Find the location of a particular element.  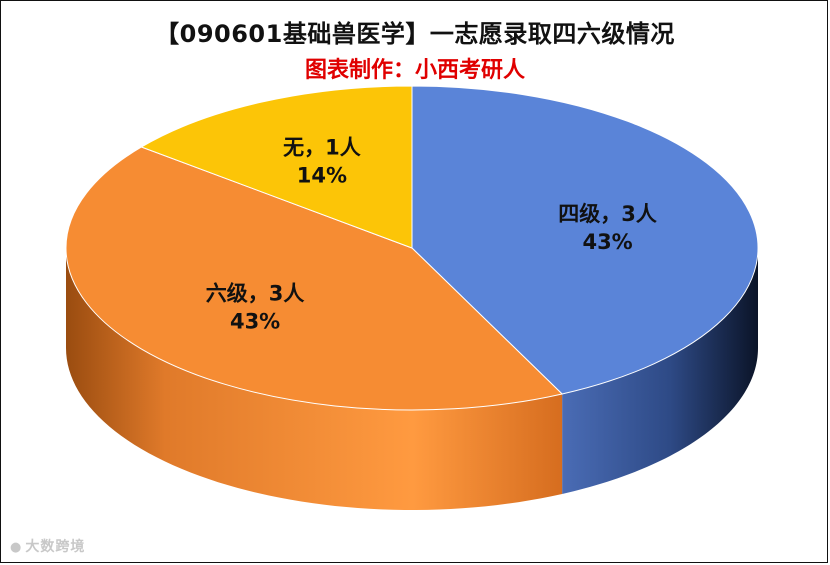

slice-count-label: 六级，3人 is located at coordinates (255, 294).